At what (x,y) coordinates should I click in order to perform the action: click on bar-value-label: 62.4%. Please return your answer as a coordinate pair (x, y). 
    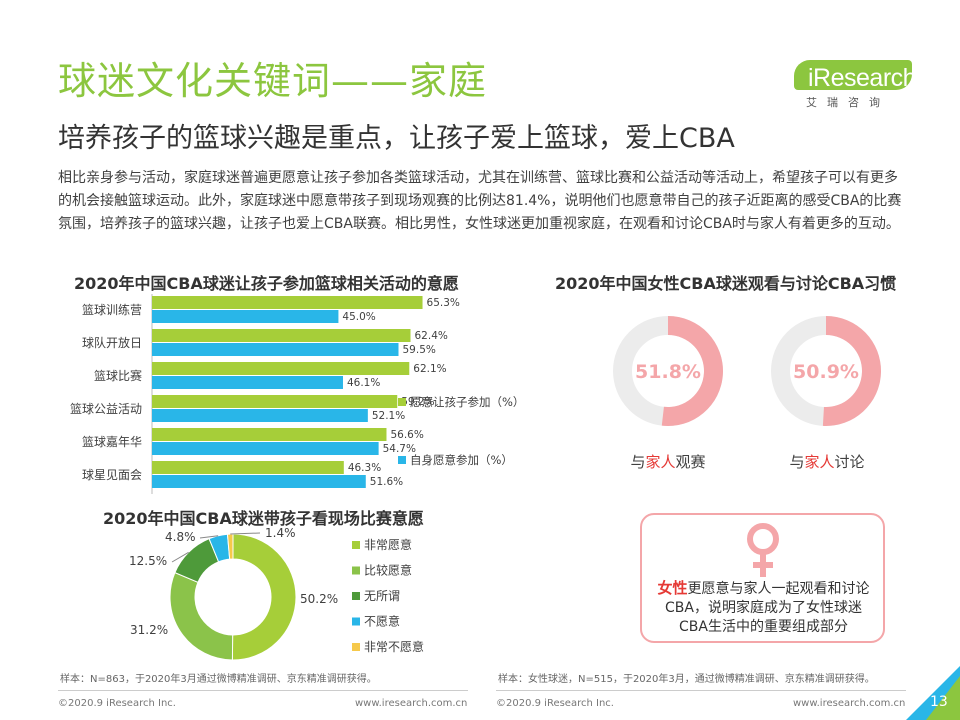
    Looking at the image, I should click on (431, 336).